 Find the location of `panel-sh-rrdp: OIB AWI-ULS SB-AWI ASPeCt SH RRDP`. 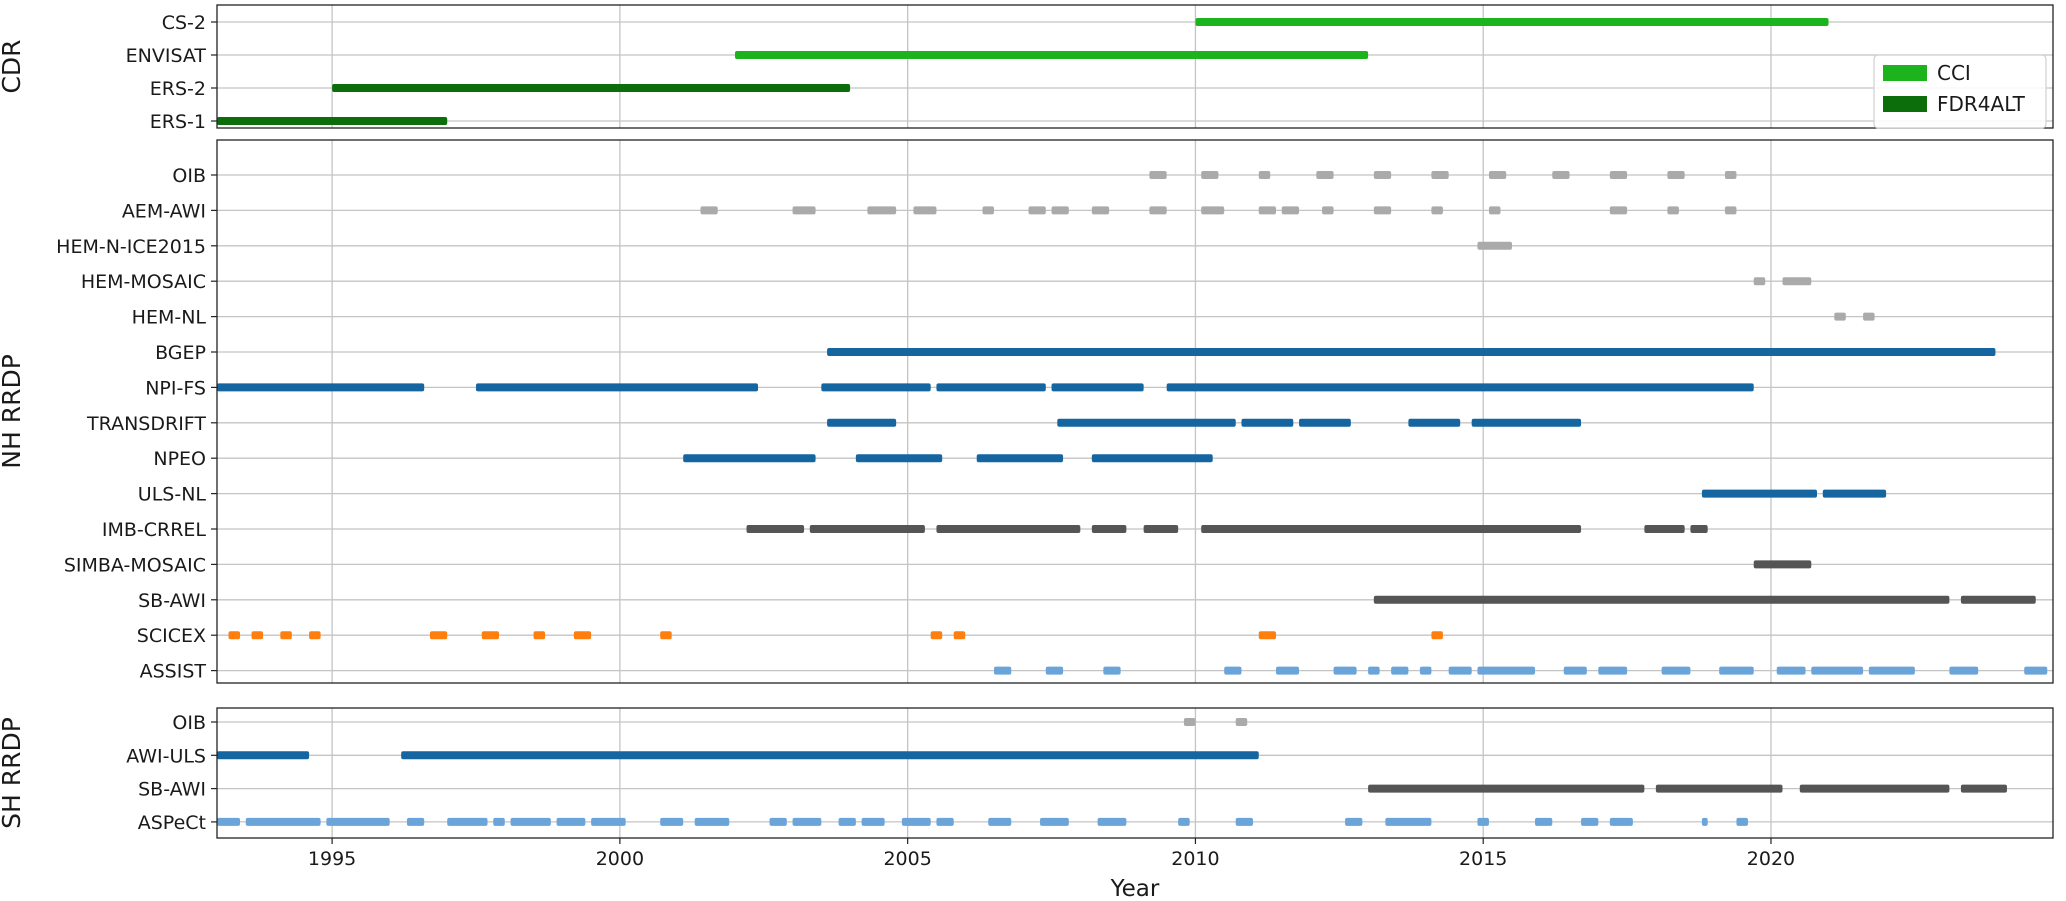

panel-sh-rrdp: OIB AWI-ULS SB-AWI ASPeCt SH RRDP is located at coordinates (1027, 773).